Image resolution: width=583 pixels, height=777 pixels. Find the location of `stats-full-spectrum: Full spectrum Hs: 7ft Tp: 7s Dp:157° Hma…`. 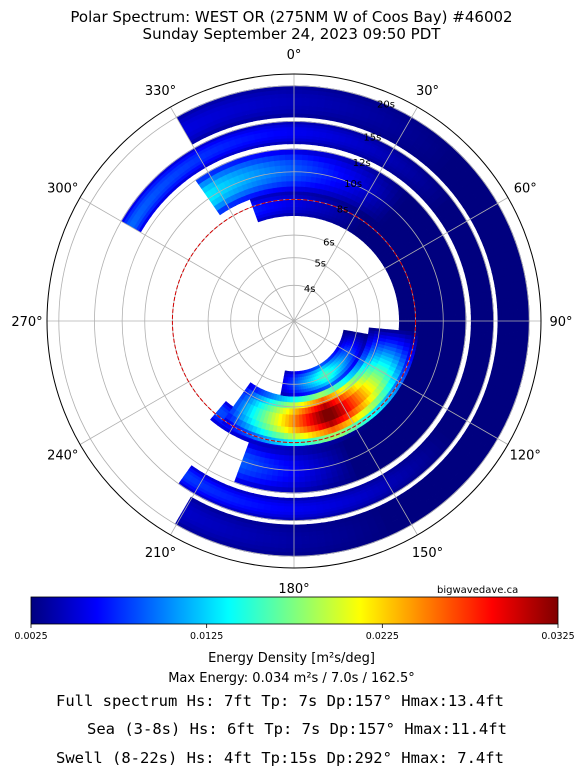

stats-full-spectrum: Full spectrum Hs: 7ft Tp: 7s Dp:157° Hma… is located at coordinates (280, 701).